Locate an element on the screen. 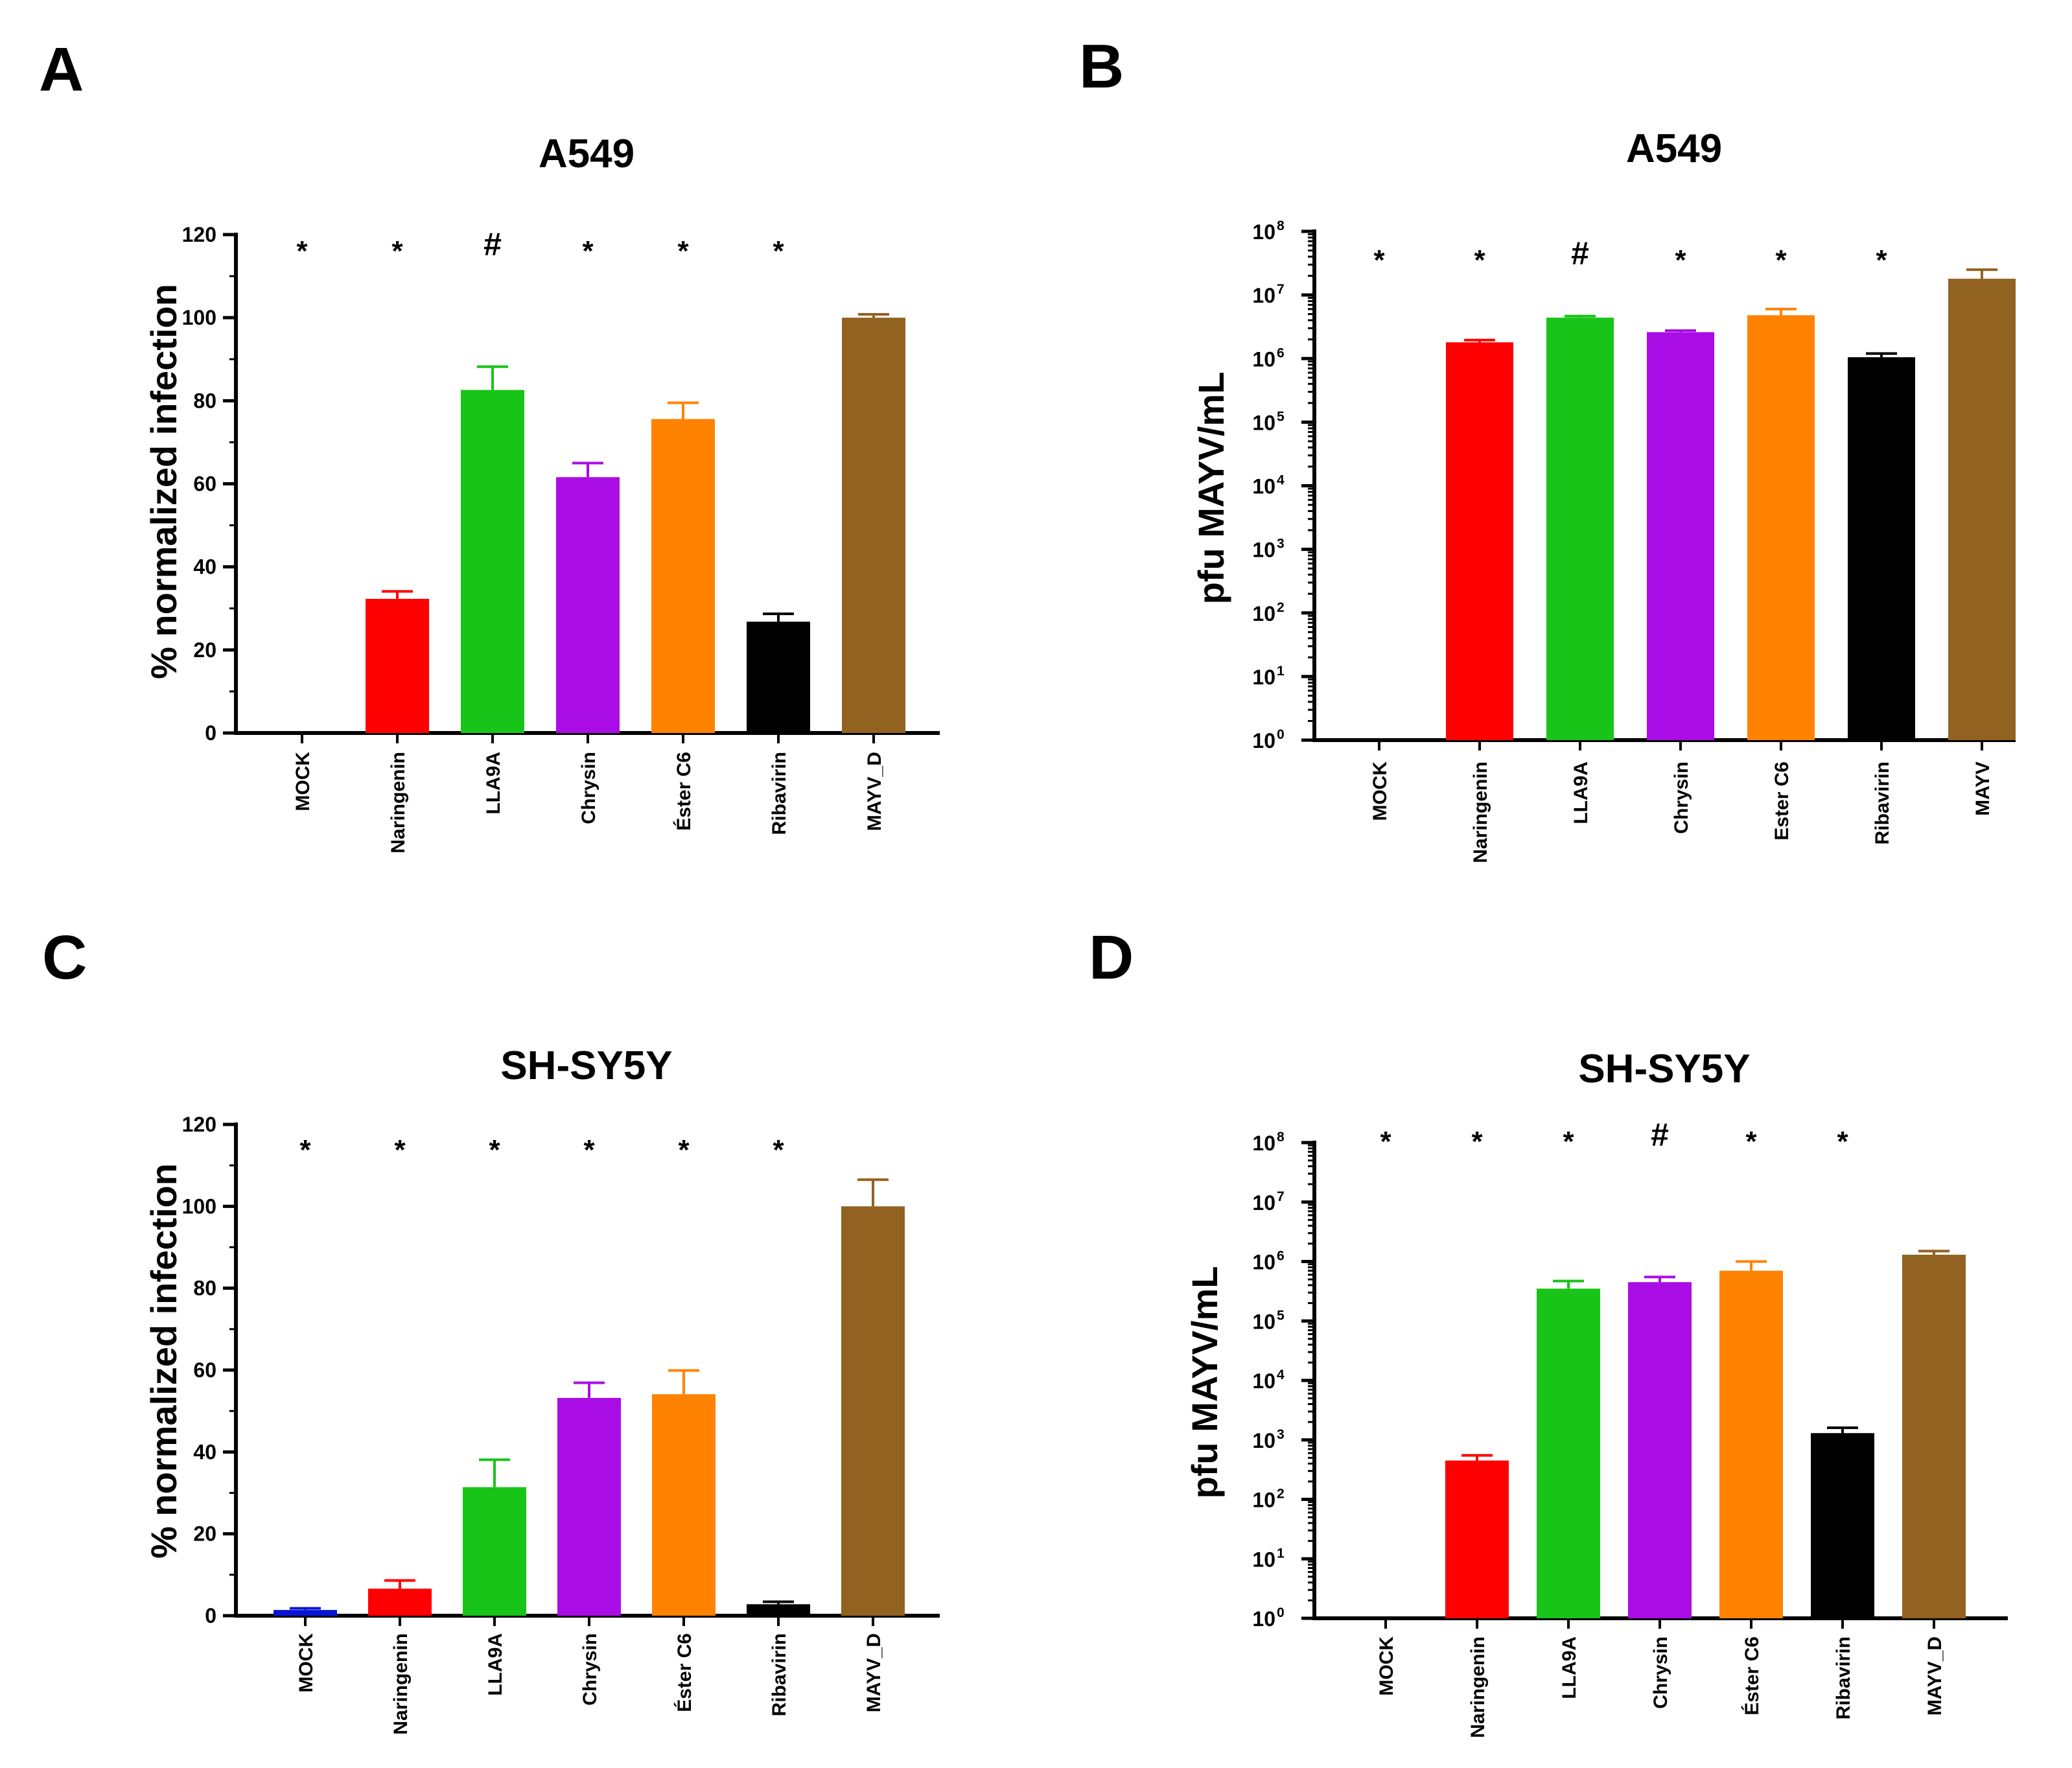 This screenshot has height=1768, width=2072. y-axis-label-a: % normalized infection is located at coordinates (163, 481).